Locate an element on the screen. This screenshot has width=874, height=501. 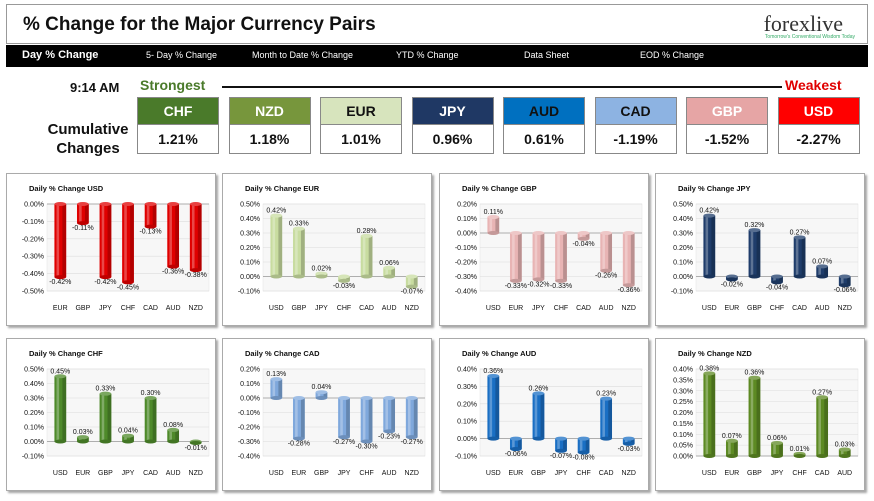
y-tick-label: -0.30% is located at coordinates (249, 442).